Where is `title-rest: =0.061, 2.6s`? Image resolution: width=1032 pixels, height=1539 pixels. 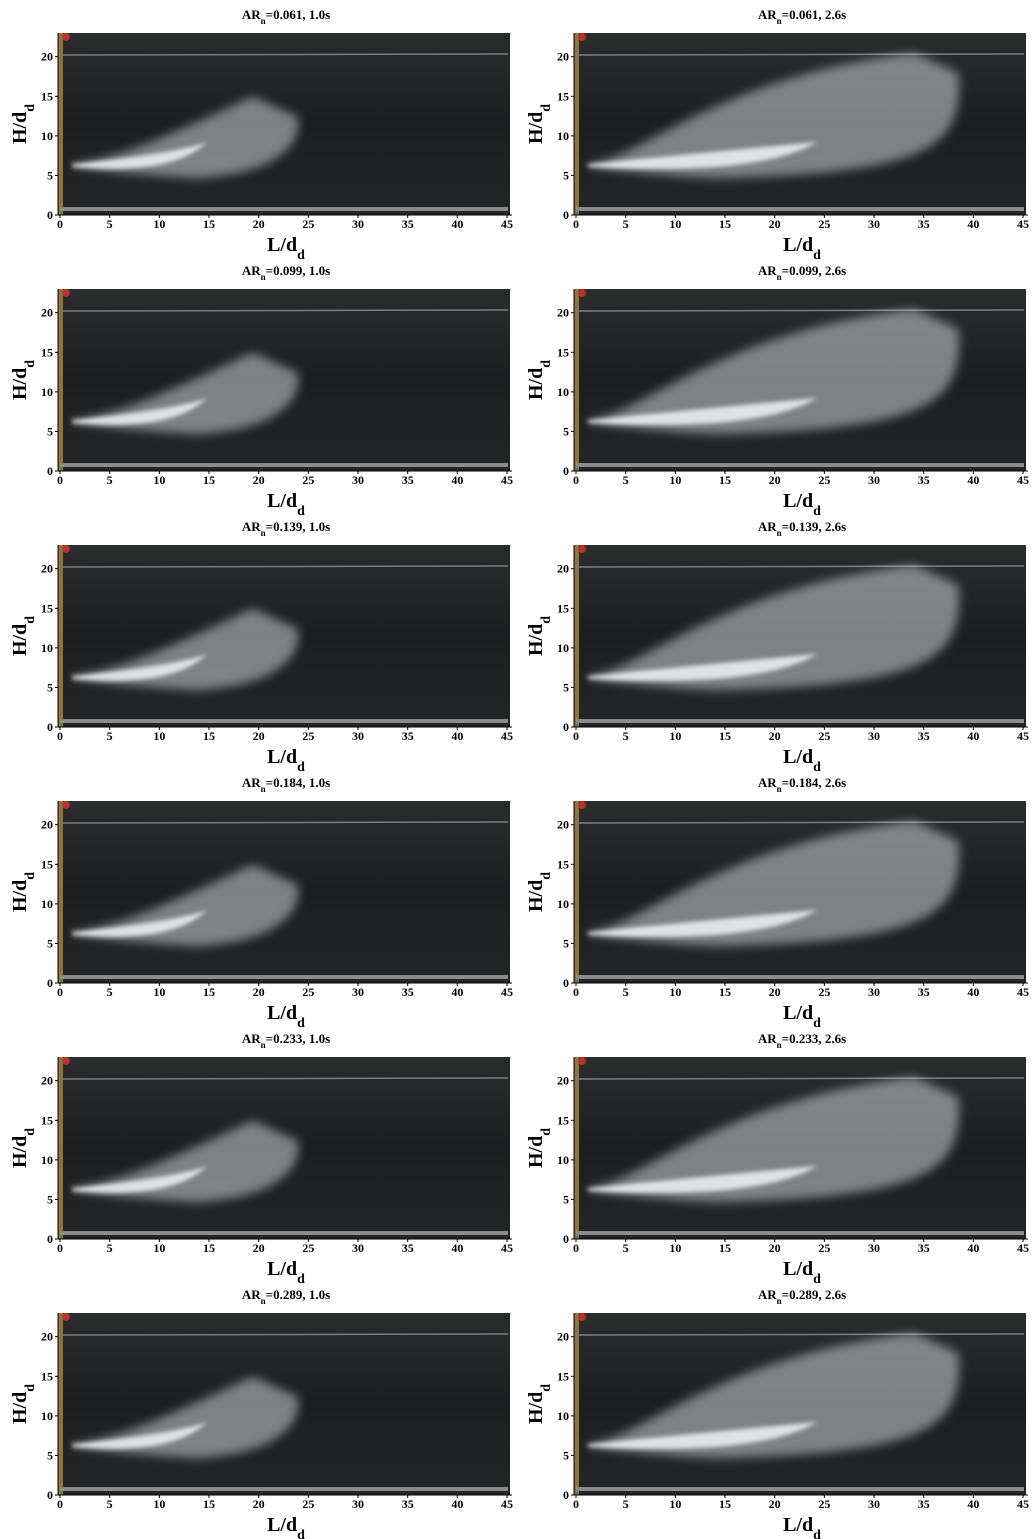 title-rest: =0.061, 2.6s is located at coordinates (814, 14).